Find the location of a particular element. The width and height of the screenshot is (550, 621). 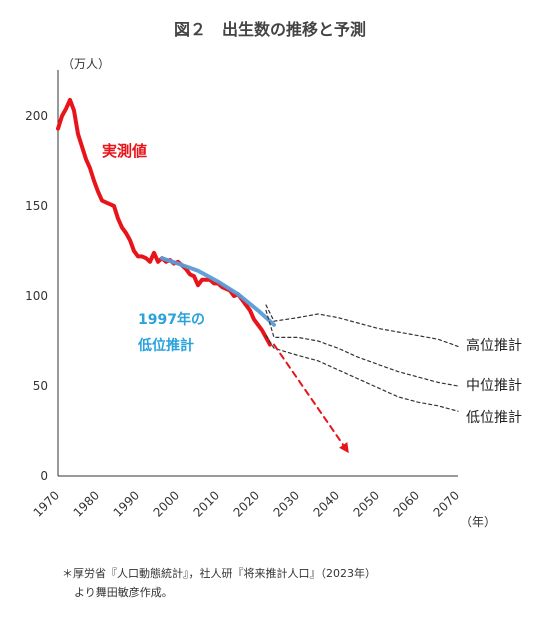

x-tick-label: 1980 is located at coordinates (86, 503).